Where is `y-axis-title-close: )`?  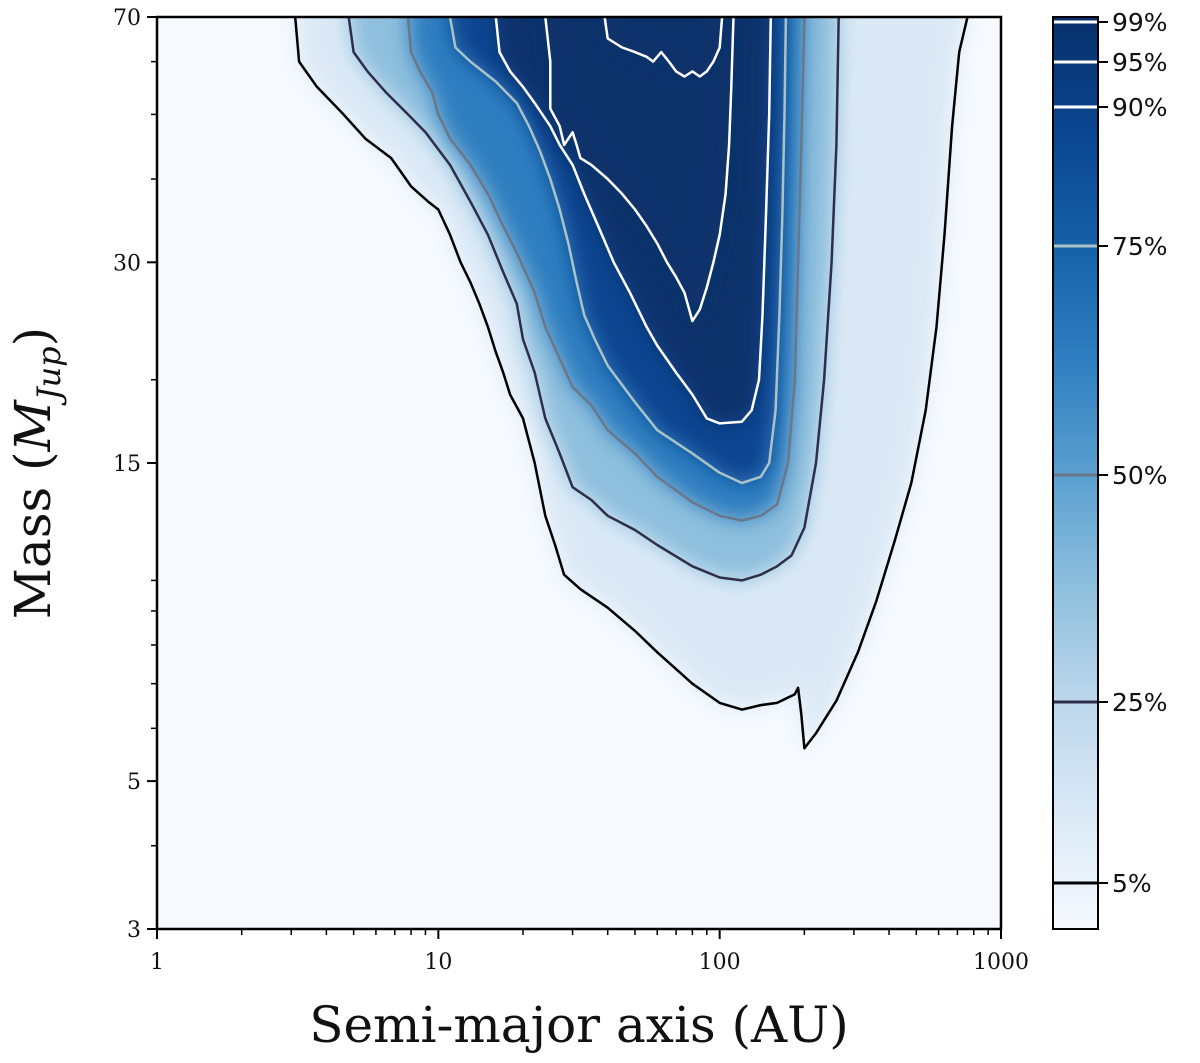 y-axis-title-close: ) is located at coordinates (33, 337).